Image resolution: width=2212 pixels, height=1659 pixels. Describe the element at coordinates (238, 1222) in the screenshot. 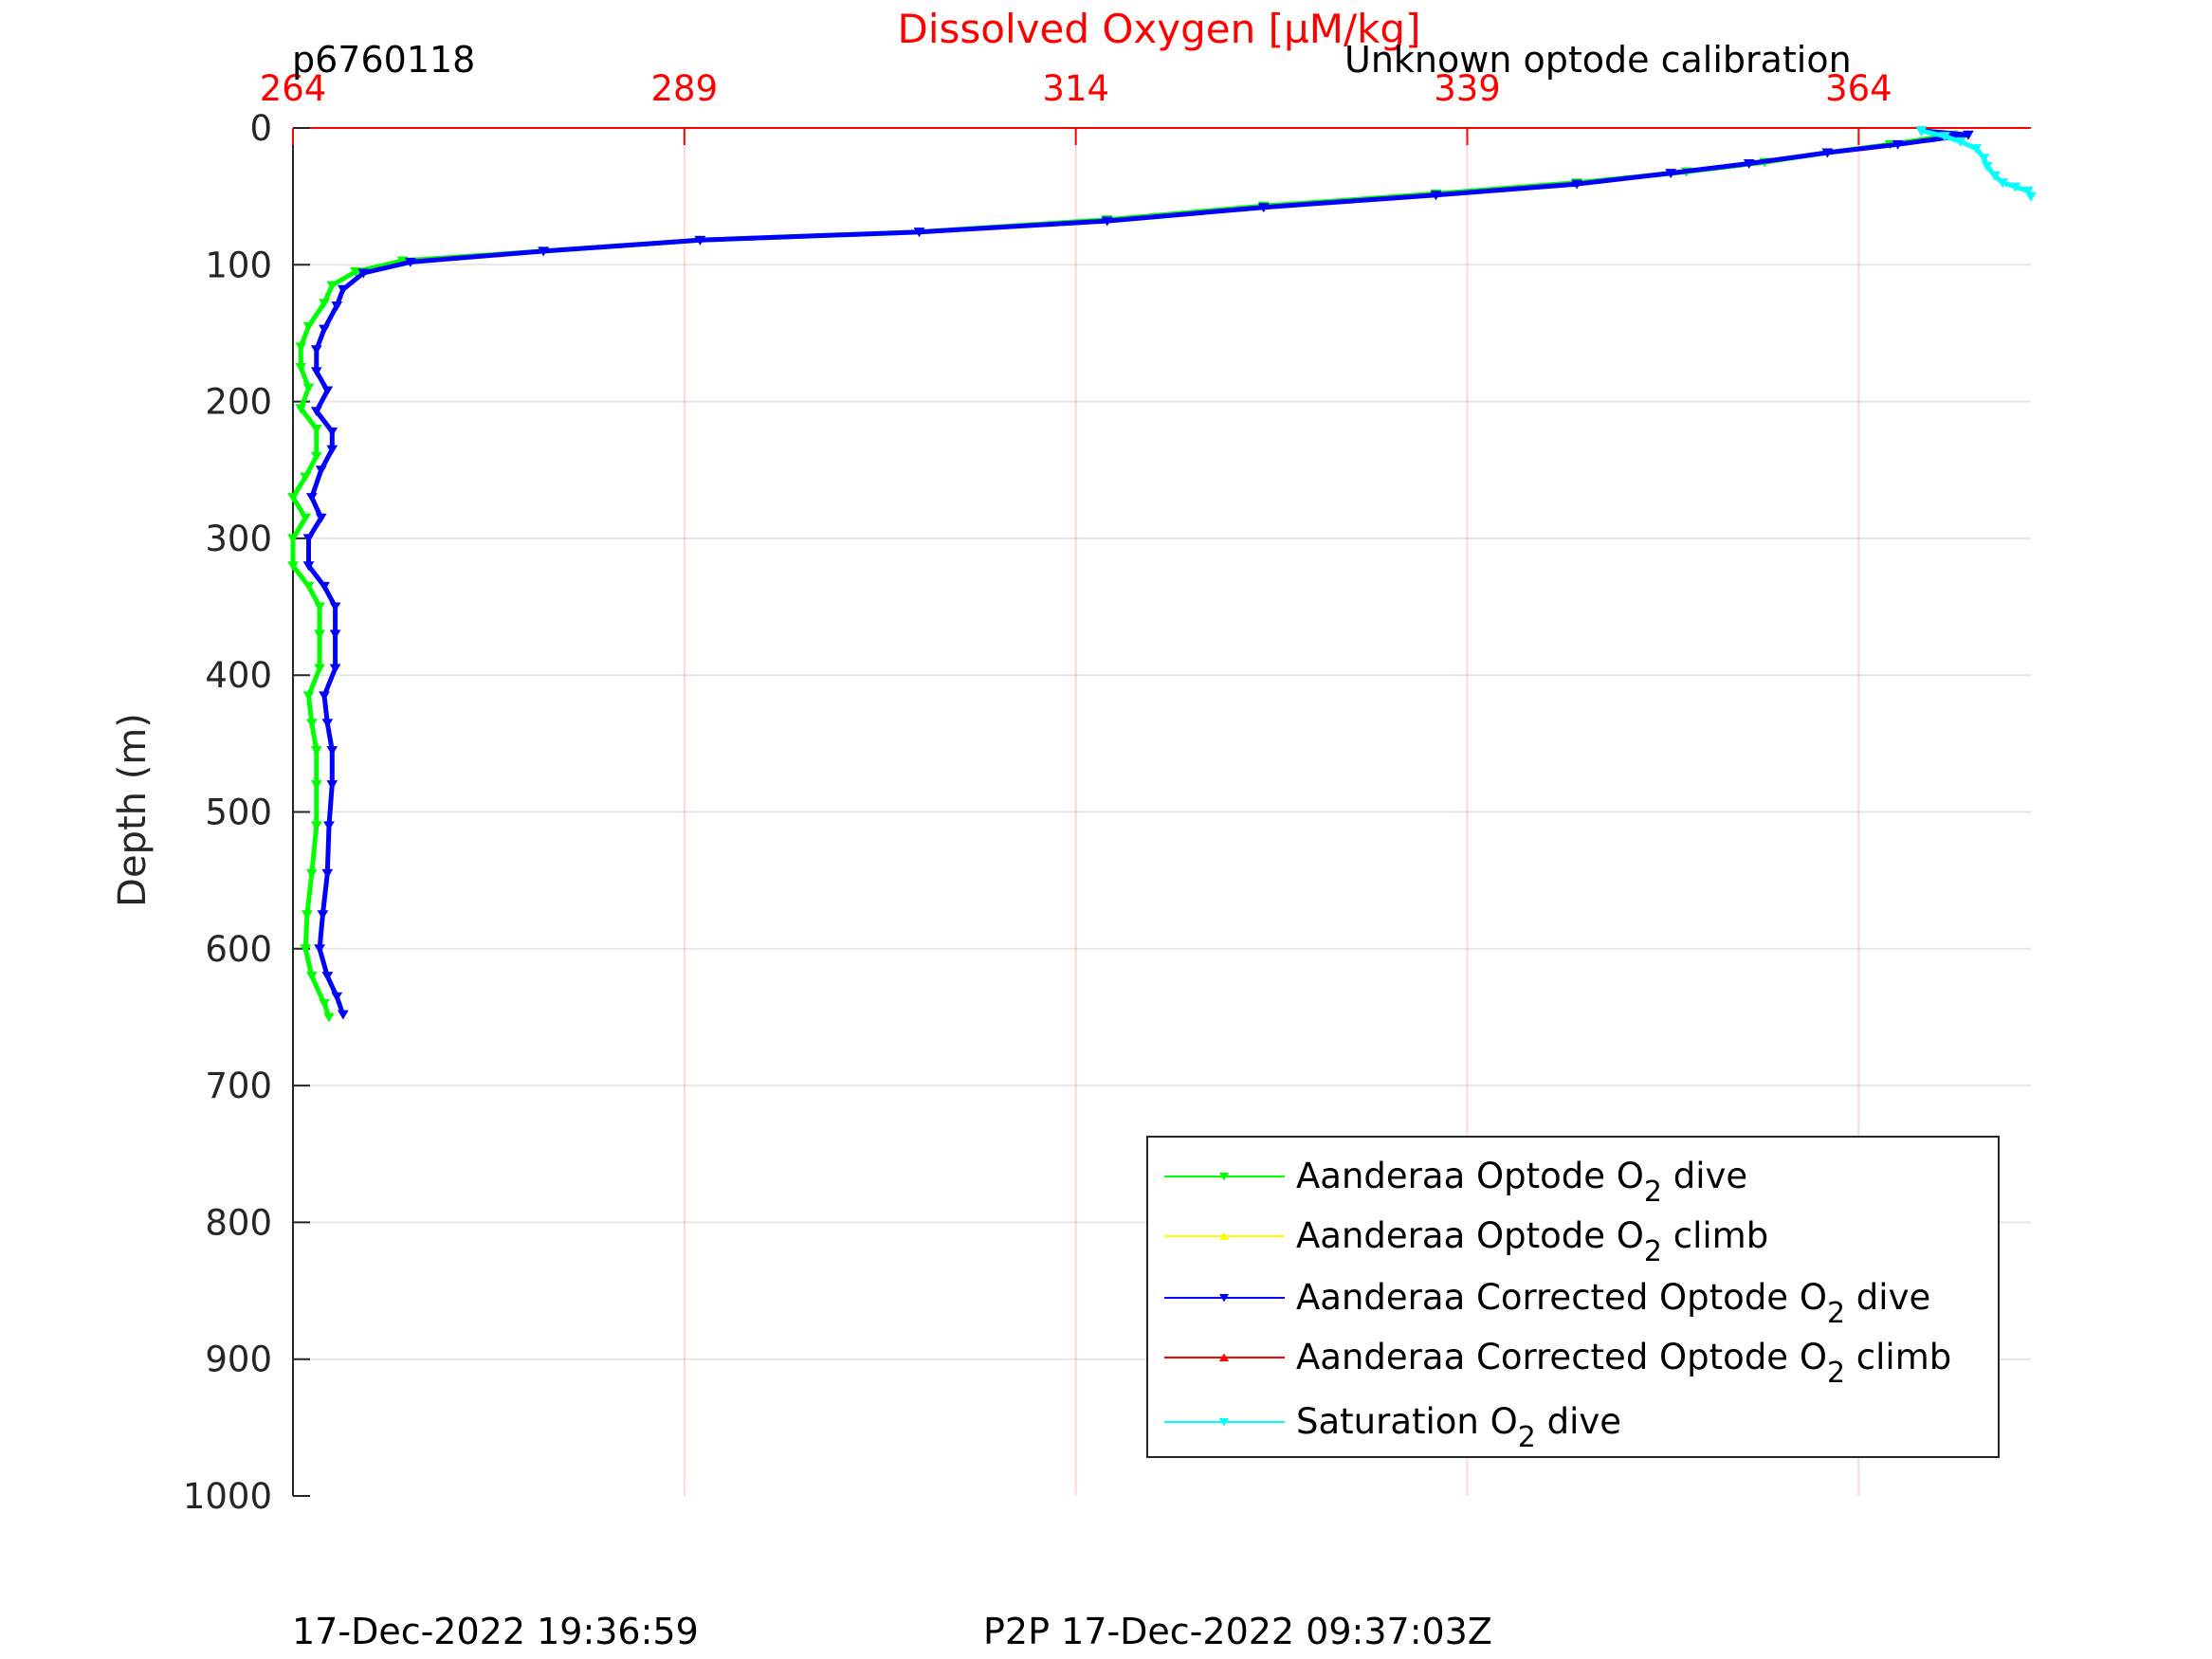

I see `y-tick-label: 800` at that location.